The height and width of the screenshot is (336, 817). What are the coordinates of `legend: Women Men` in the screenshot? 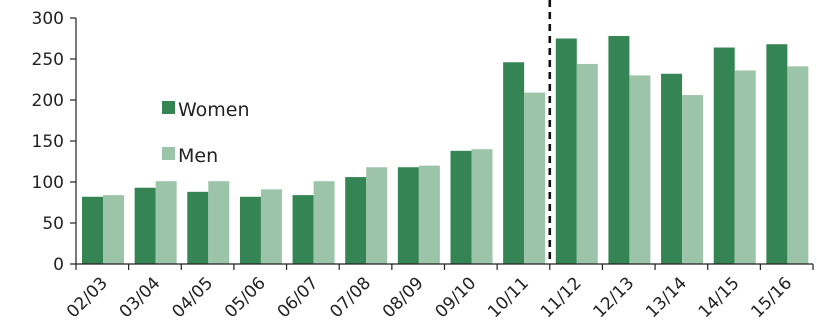 It's located at (206, 133).